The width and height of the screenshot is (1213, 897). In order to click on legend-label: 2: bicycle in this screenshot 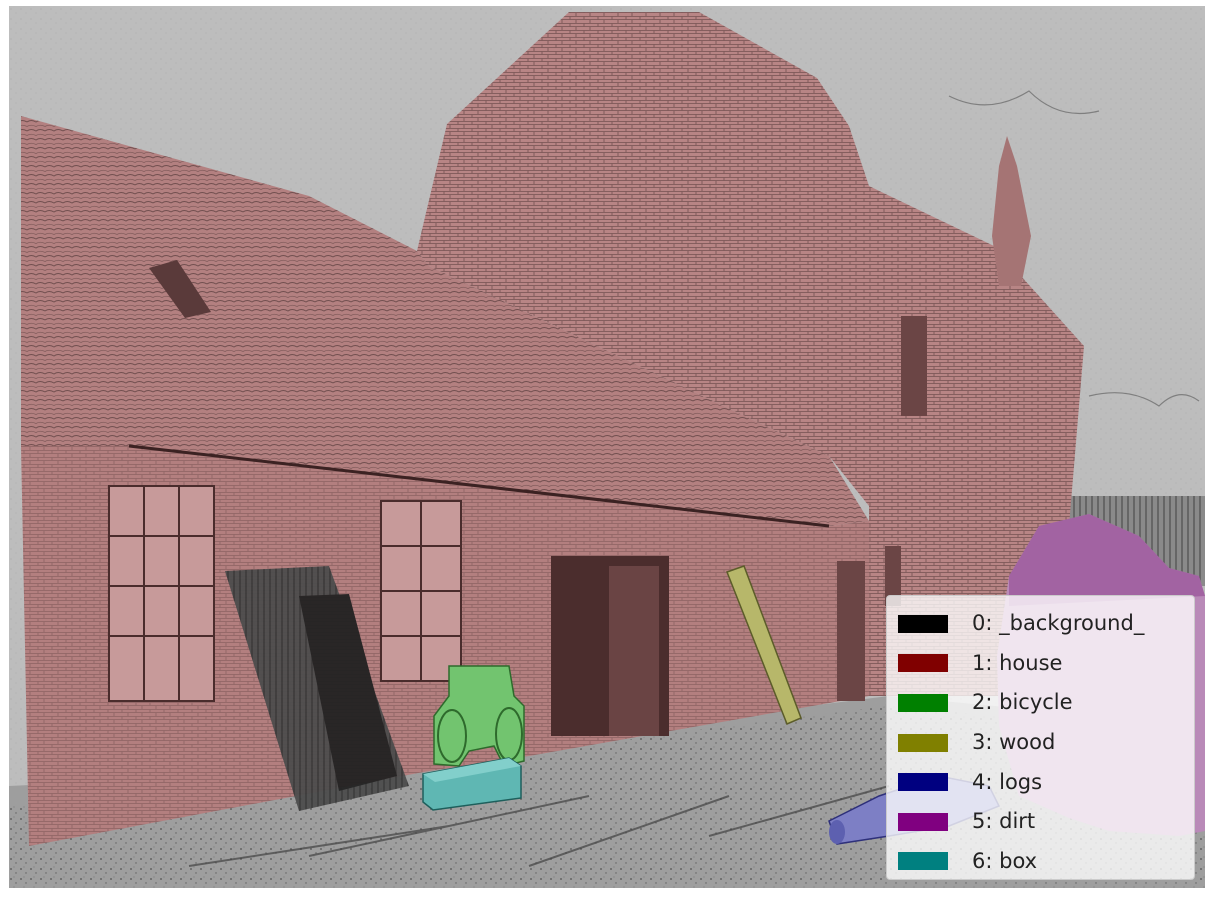, I will do `click(1022, 702)`.